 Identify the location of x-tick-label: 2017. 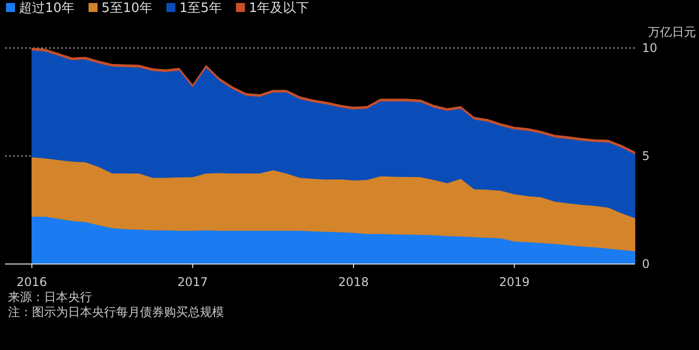
(192, 282).